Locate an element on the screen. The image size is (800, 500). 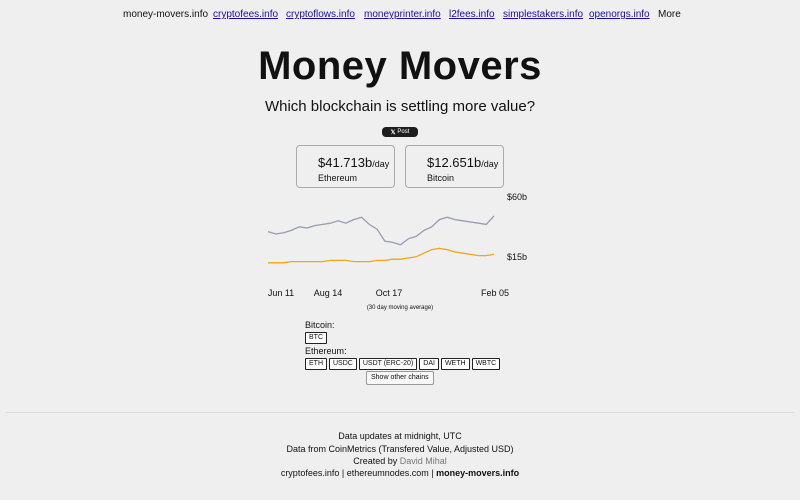
asset-toggle-wbtc: WBTC is located at coordinates (486, 364).